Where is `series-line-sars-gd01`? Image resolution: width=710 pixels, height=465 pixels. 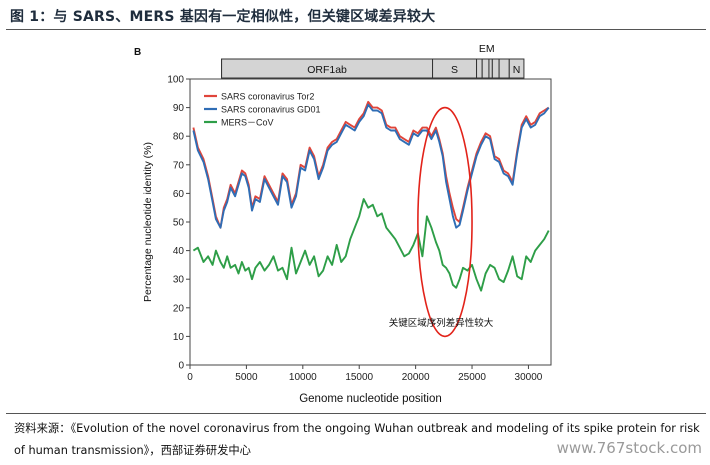 series-line-sars-gd01 is located at coordinates (371, 166).